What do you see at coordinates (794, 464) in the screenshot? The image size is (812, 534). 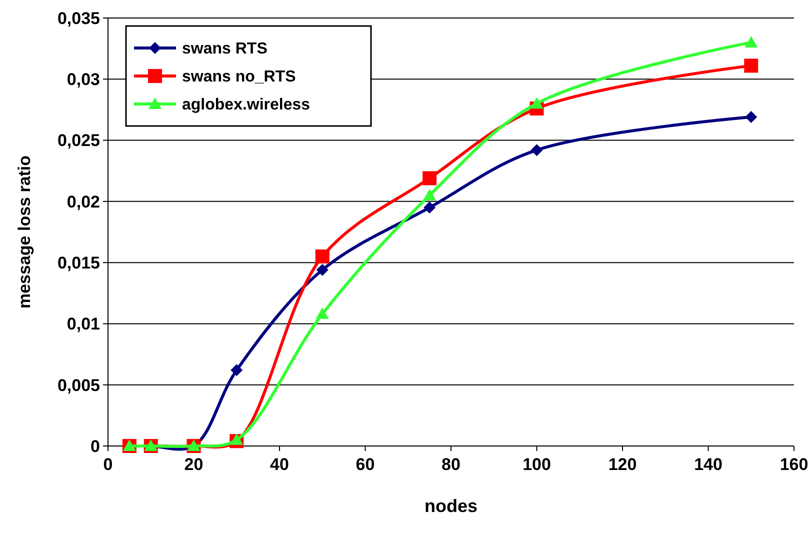 I see `x-tick-label: 160` at bounding box center [794, 464].